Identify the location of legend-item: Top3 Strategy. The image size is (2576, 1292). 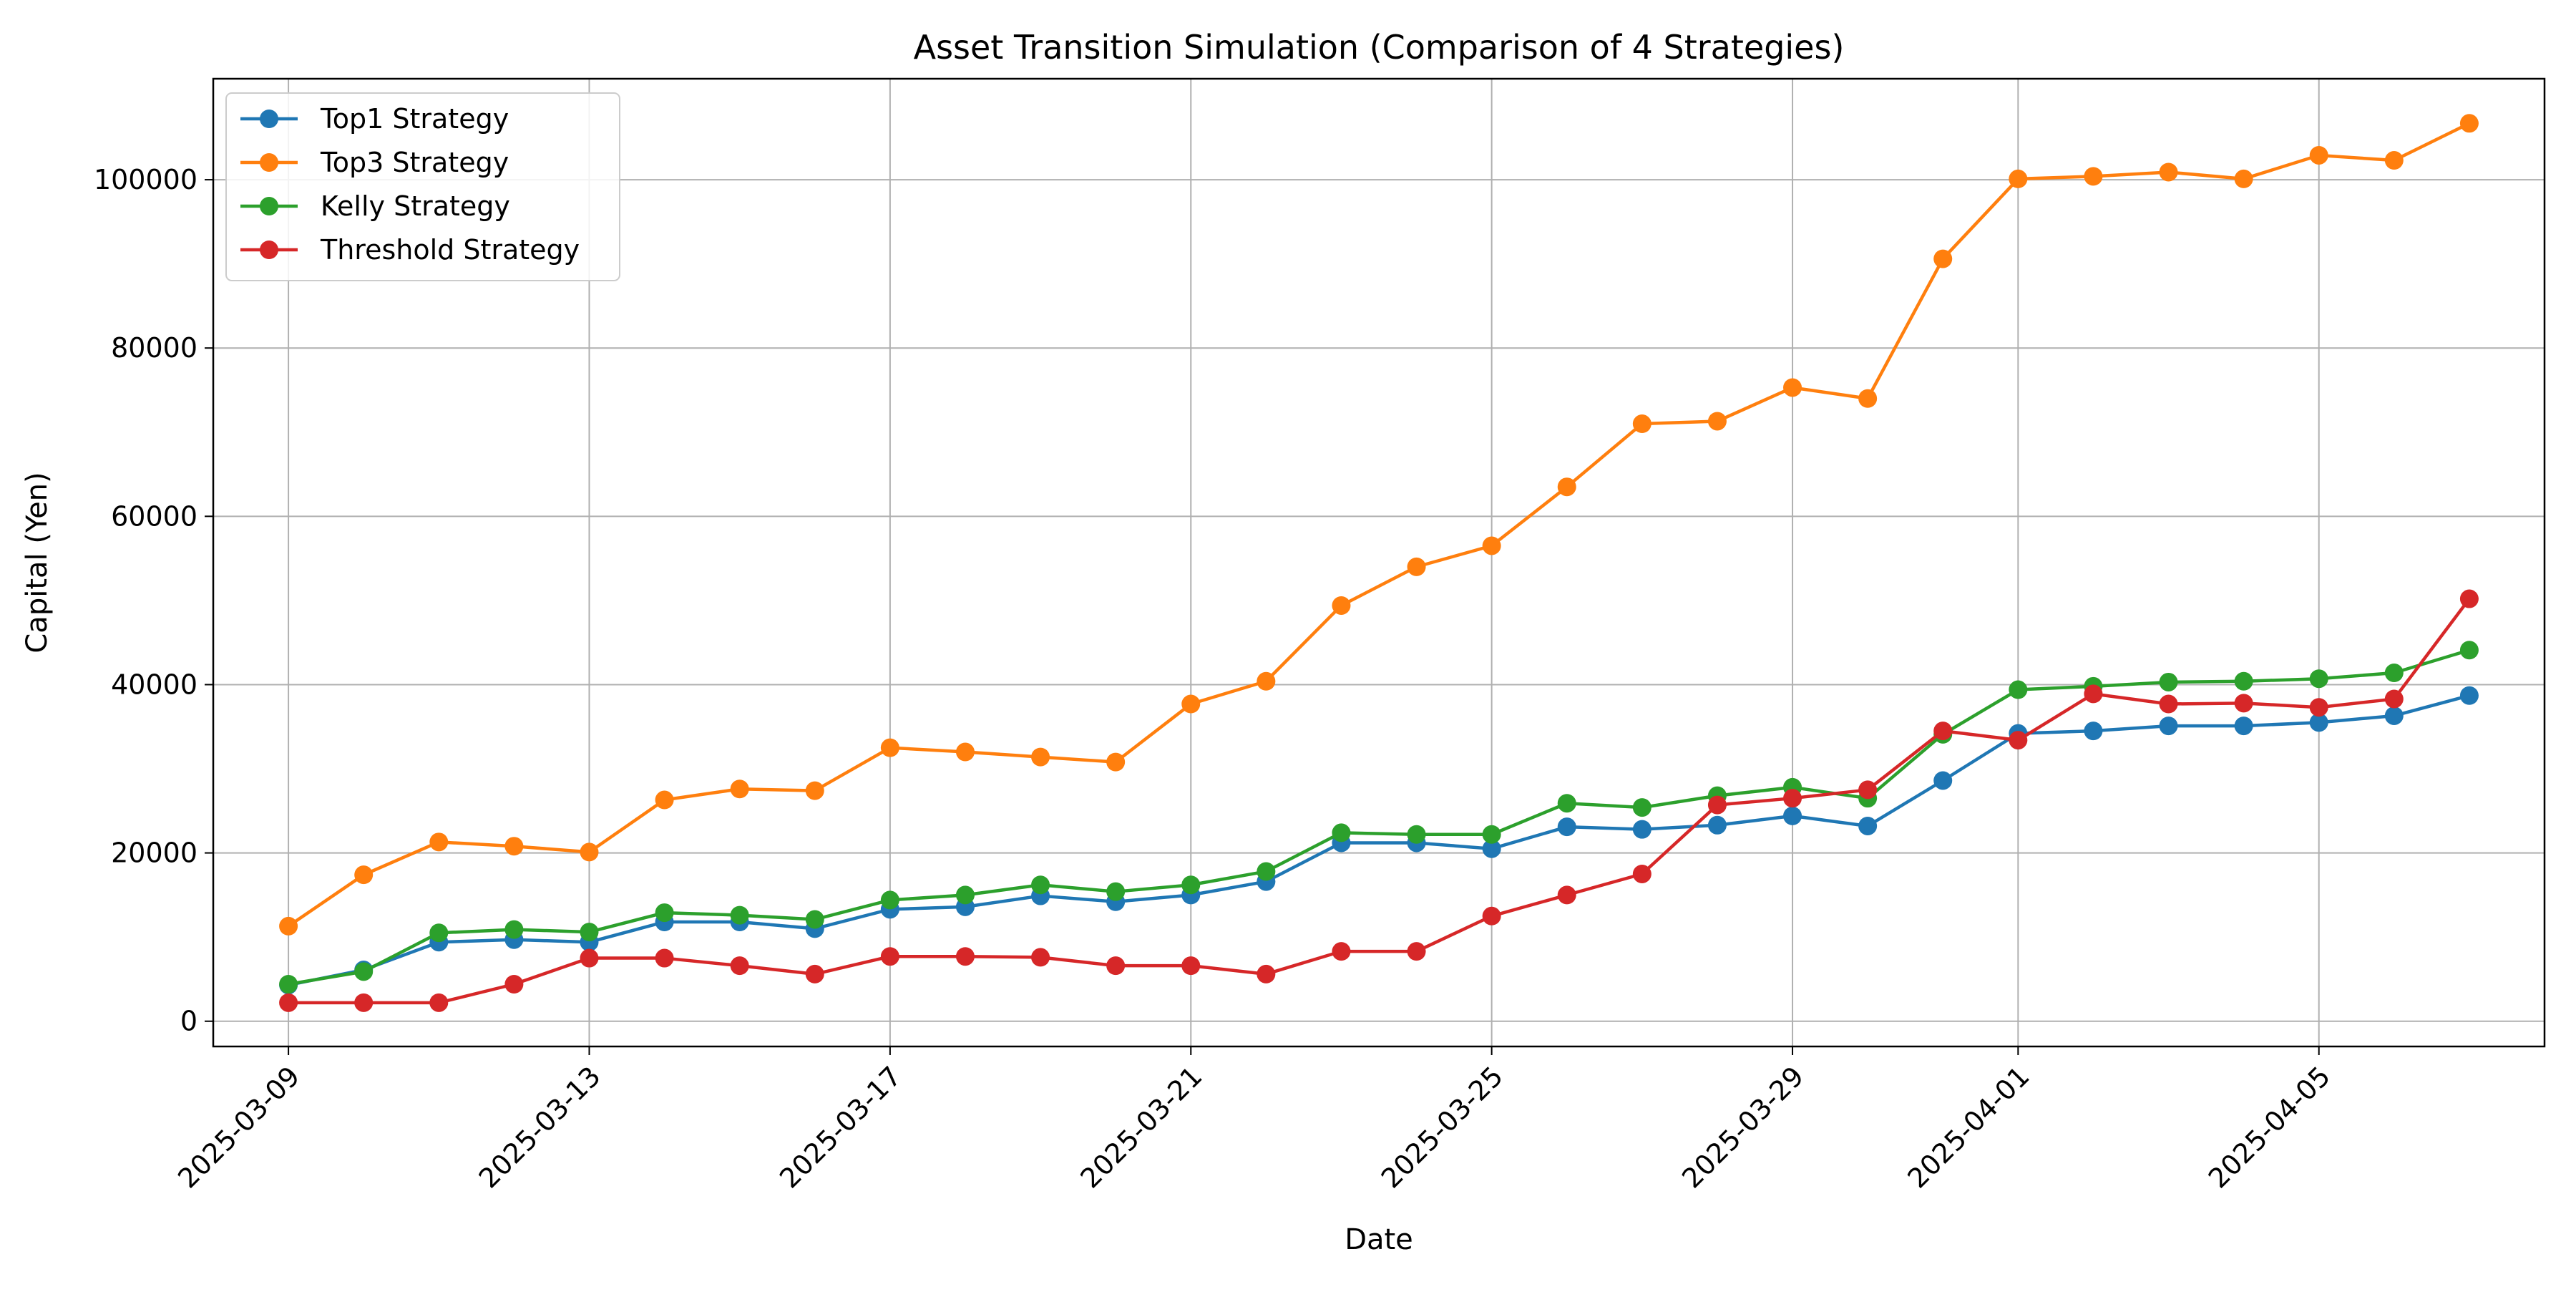
(374, 162).